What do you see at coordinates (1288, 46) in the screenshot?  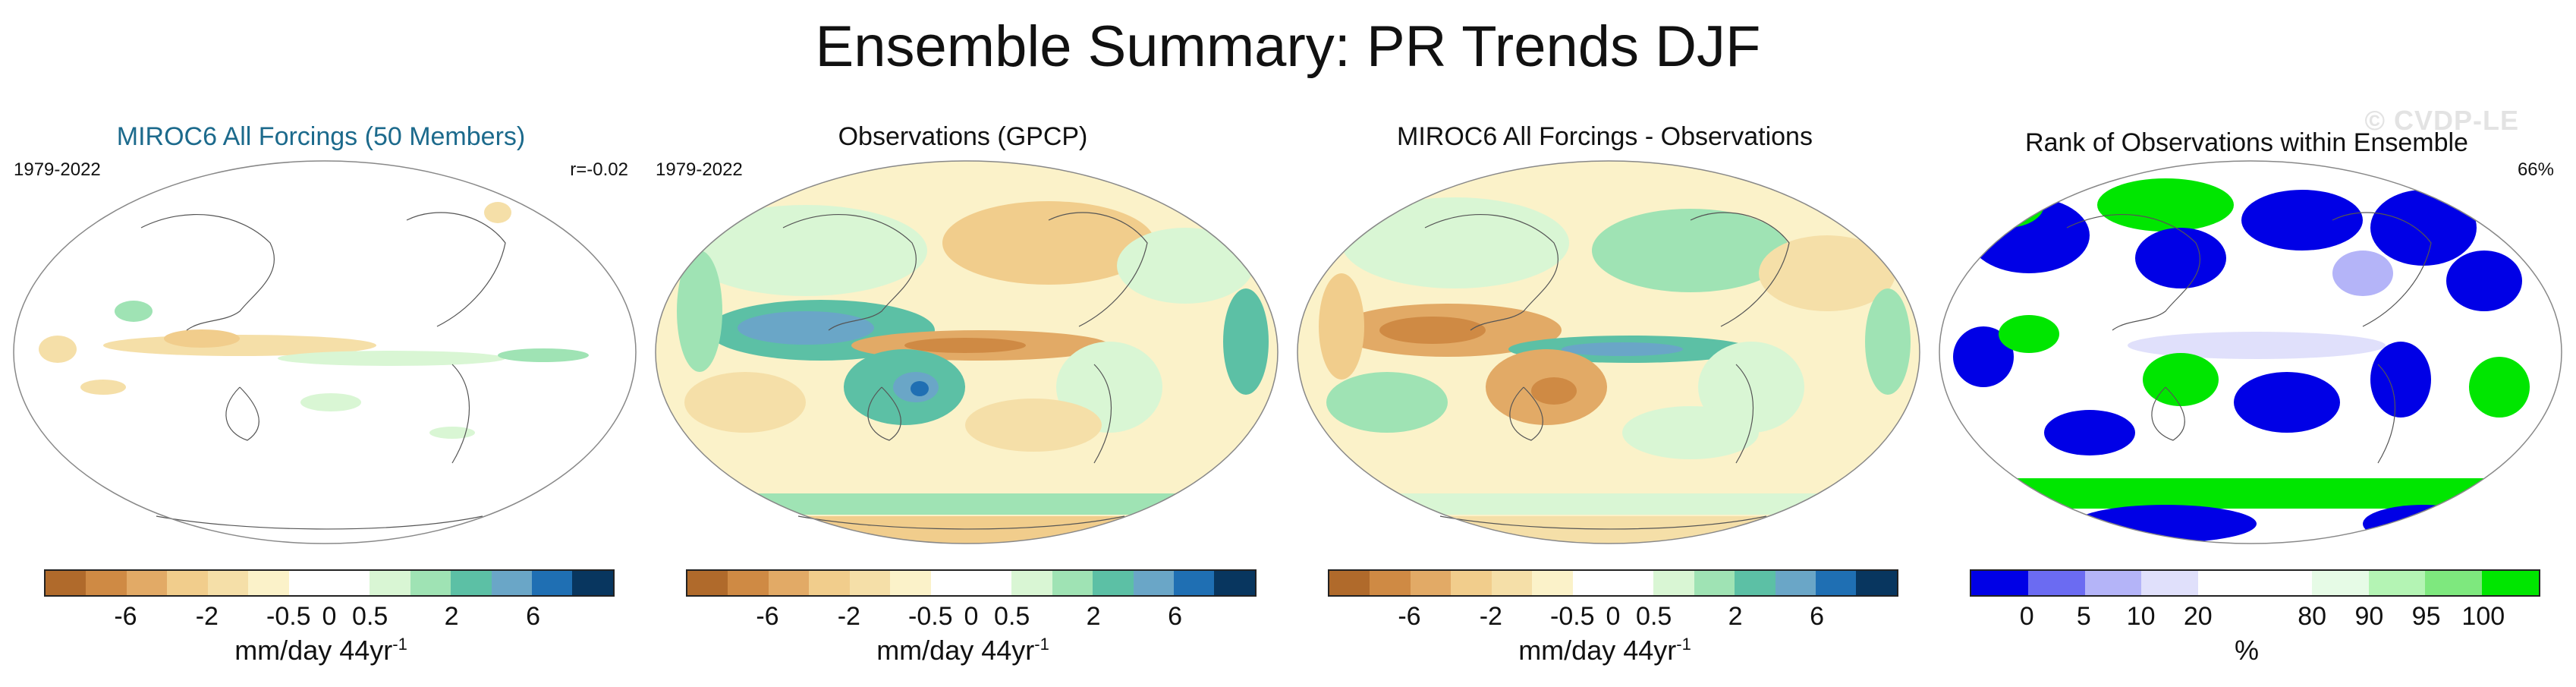 I see `page-title: Ensemble Summary: PR Trends DJF` at bounding box center [1288, 46].